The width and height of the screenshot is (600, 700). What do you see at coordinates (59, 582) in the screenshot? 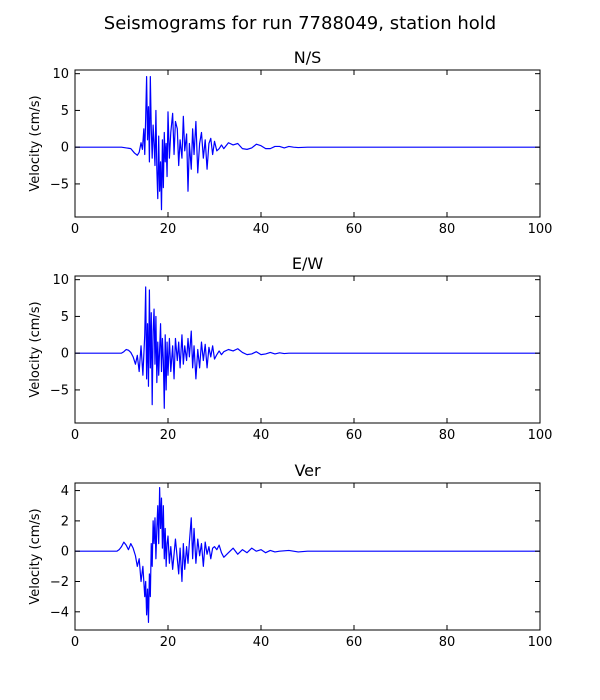
I see `y-tick-label: −2` at bounding box center [59, 582].